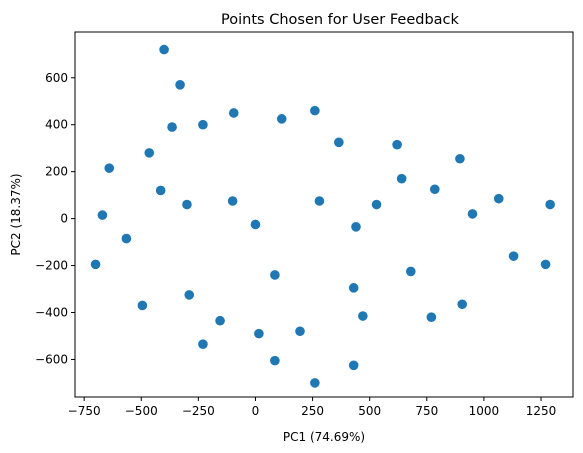 The width and height of the screenshot is (583, 453). Describe the element at coordinates (84, 411) in the screenshot. I see `x-tick-label: −750` at that location.